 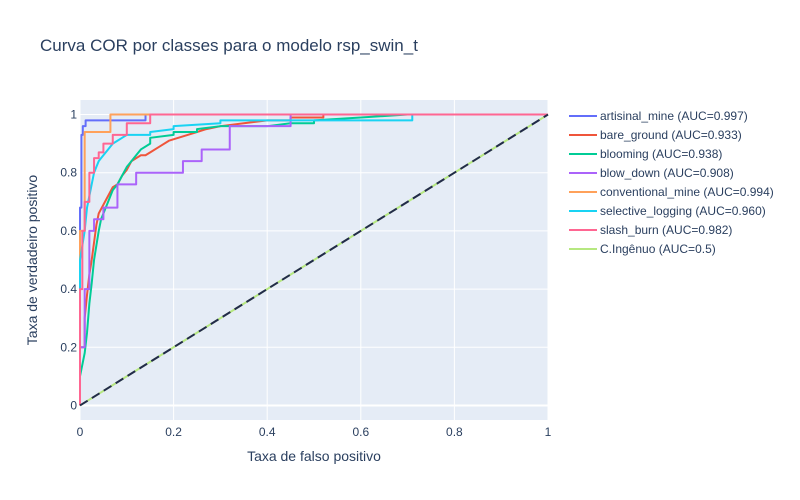 I want to click on legend-entry-3: blow_down (AUC=0.908), so click(x=667, y=173).